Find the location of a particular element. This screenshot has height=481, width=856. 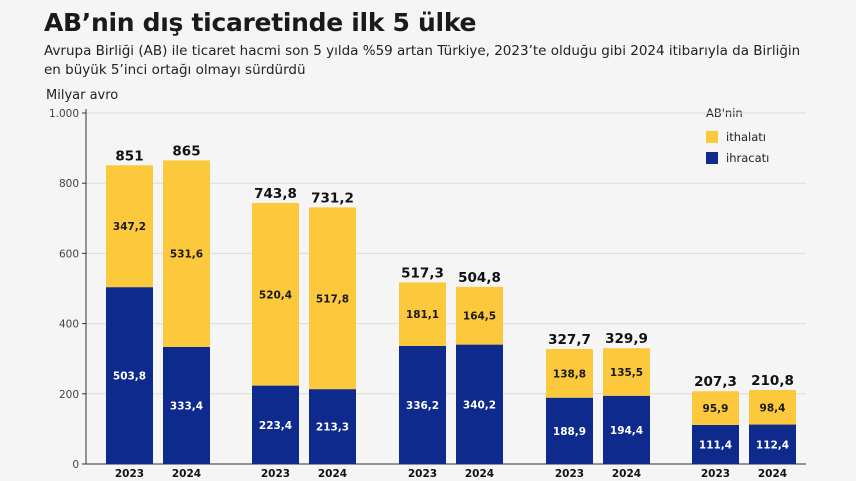

import-value-label: 95,9 is located at coordinates (716, 409).